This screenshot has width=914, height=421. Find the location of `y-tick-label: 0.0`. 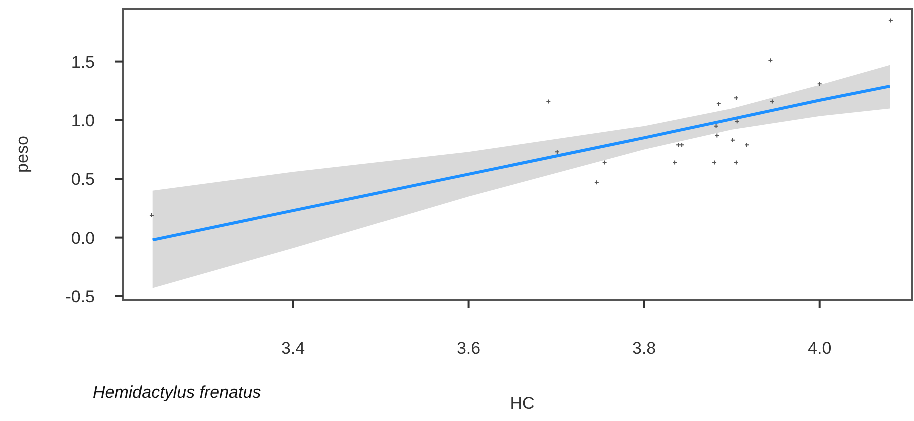

y-tick-label: 0.0 is located at coordinates (83, 238).